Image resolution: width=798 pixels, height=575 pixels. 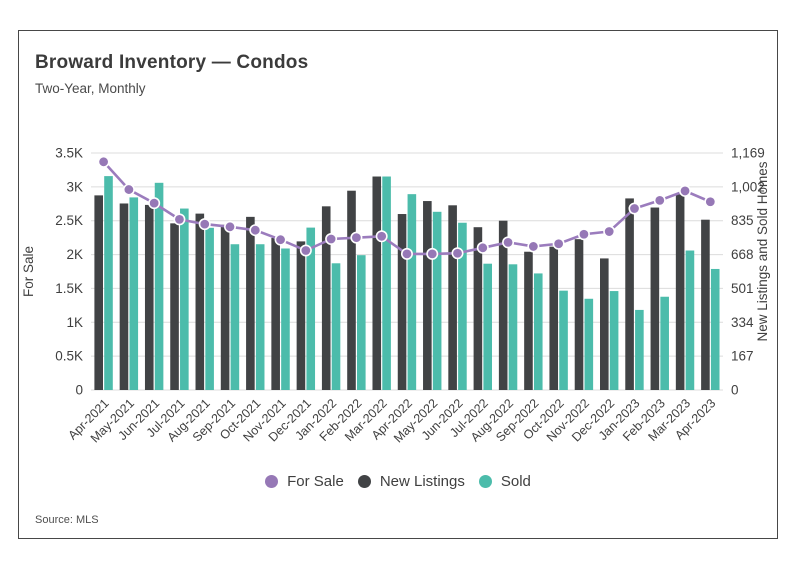 What do you see at coordinates (422, 481) in the screenshot?
I see `legend-label: New Listings` at bounding box center [422, 481].